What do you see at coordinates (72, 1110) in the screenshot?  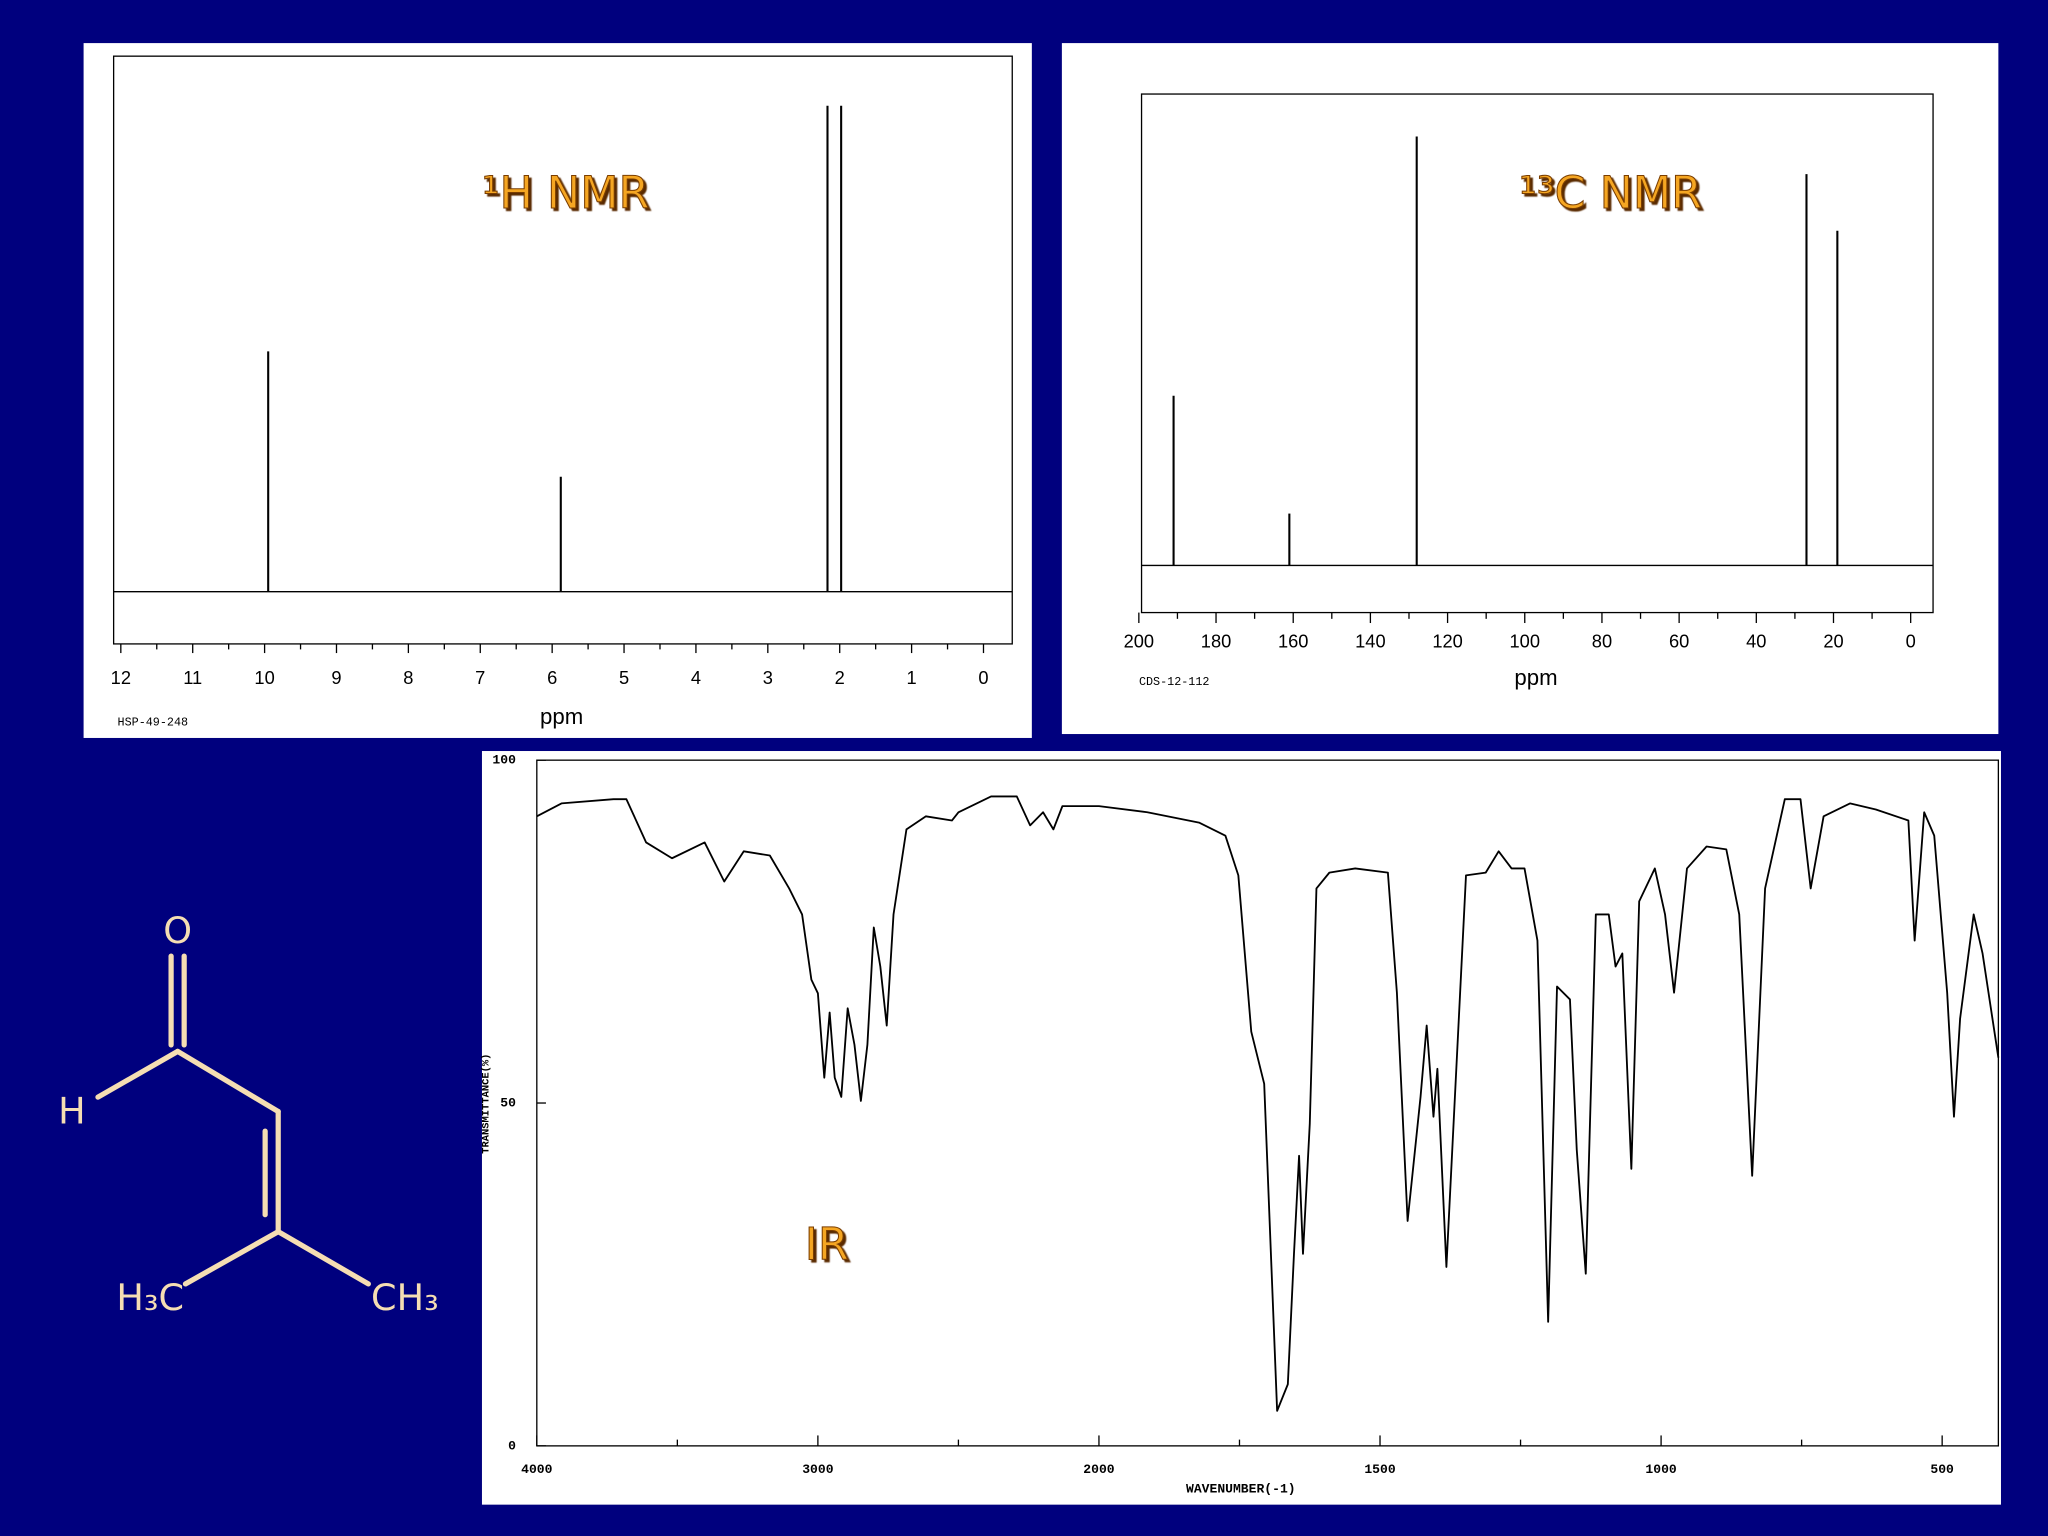 I see `atom-label: H` at bounding box center [72, 1110].